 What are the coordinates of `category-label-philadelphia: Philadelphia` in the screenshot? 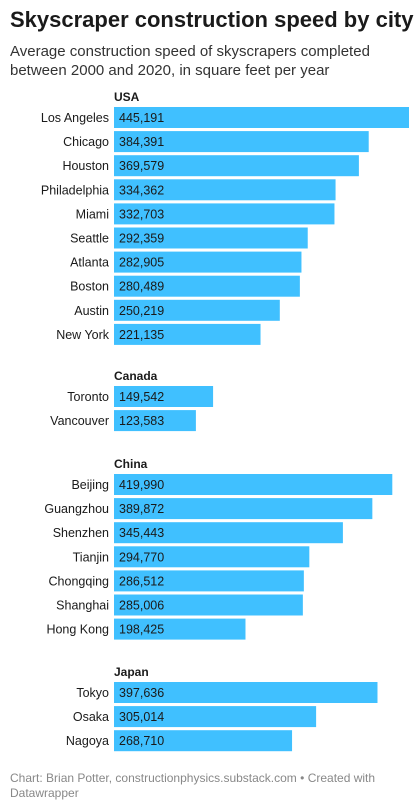 It's located at (75, 190).